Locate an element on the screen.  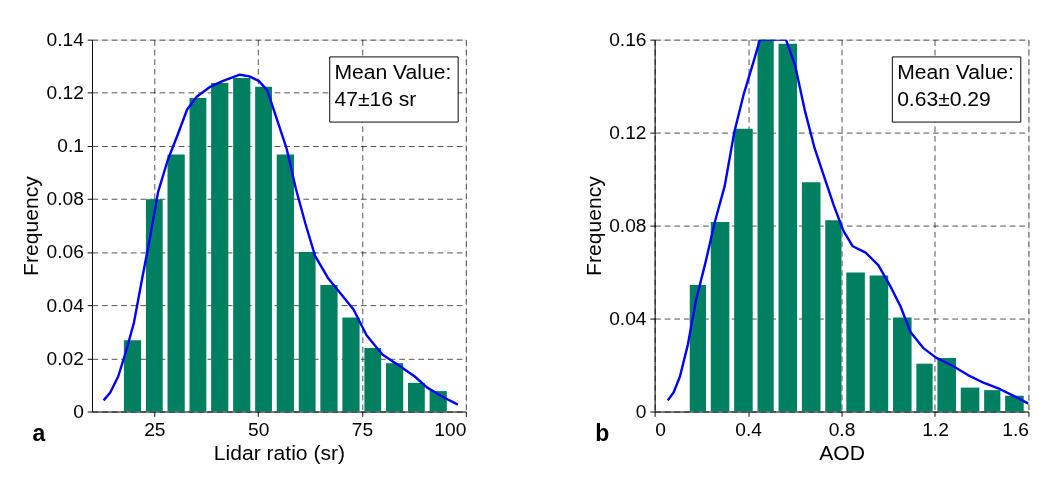
annotation: Mean Value: 0.63±0.29 is located at coordinates (955, 84).